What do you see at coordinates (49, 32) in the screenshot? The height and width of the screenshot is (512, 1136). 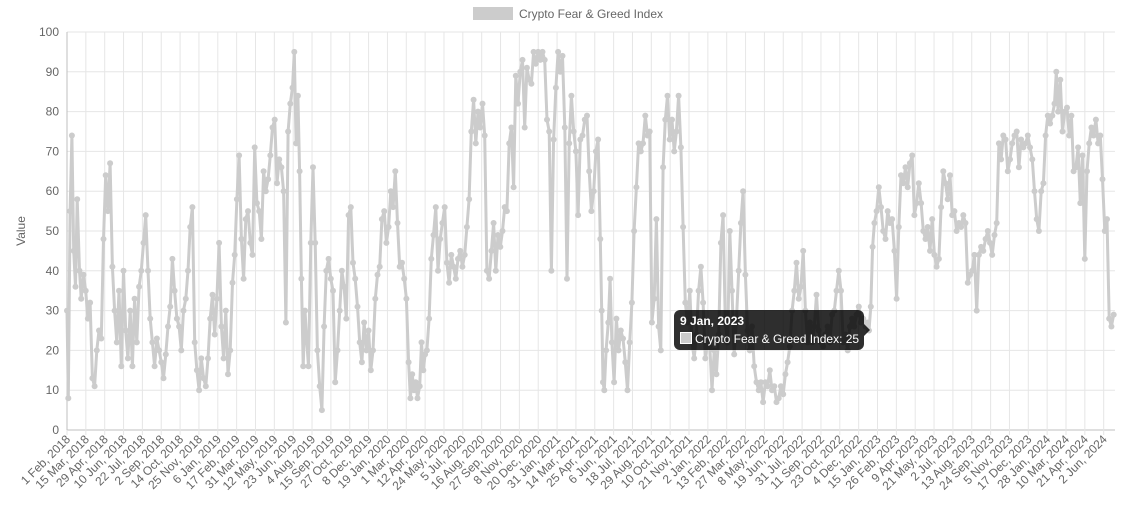 I see `y-tick-label: 100` at bounding box center [49, 32].